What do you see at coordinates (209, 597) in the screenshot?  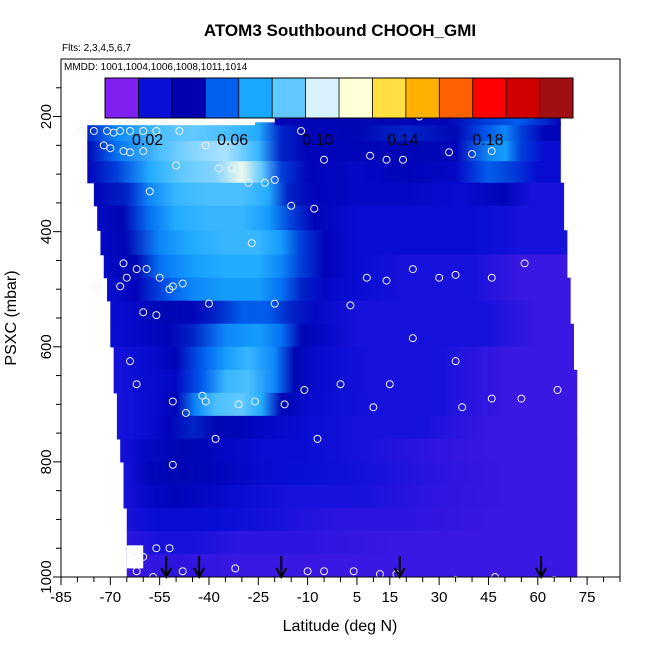 I see `x-tick-label: -40` at bounding box center [209, 597].